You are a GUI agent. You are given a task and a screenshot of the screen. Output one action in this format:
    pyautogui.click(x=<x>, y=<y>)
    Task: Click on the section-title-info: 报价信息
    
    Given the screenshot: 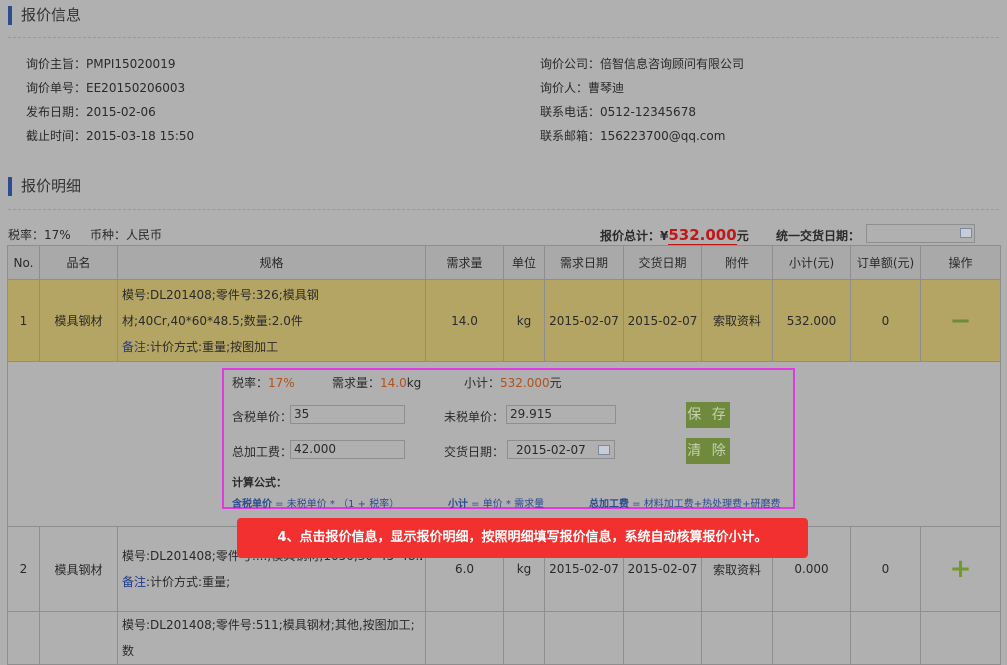 What is the action you would take?
    pyautogui.click(x=44, y=15)
    